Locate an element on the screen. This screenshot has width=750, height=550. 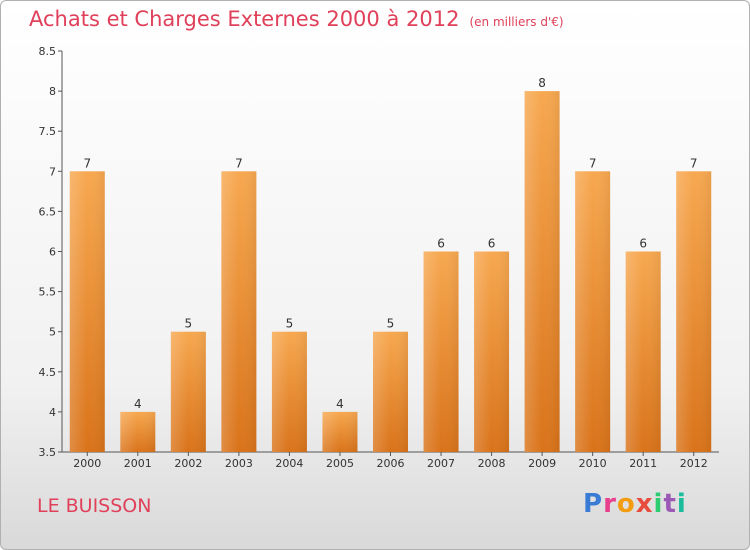
proxiti-logo: Proxiti is located at coordinates (635, 504).